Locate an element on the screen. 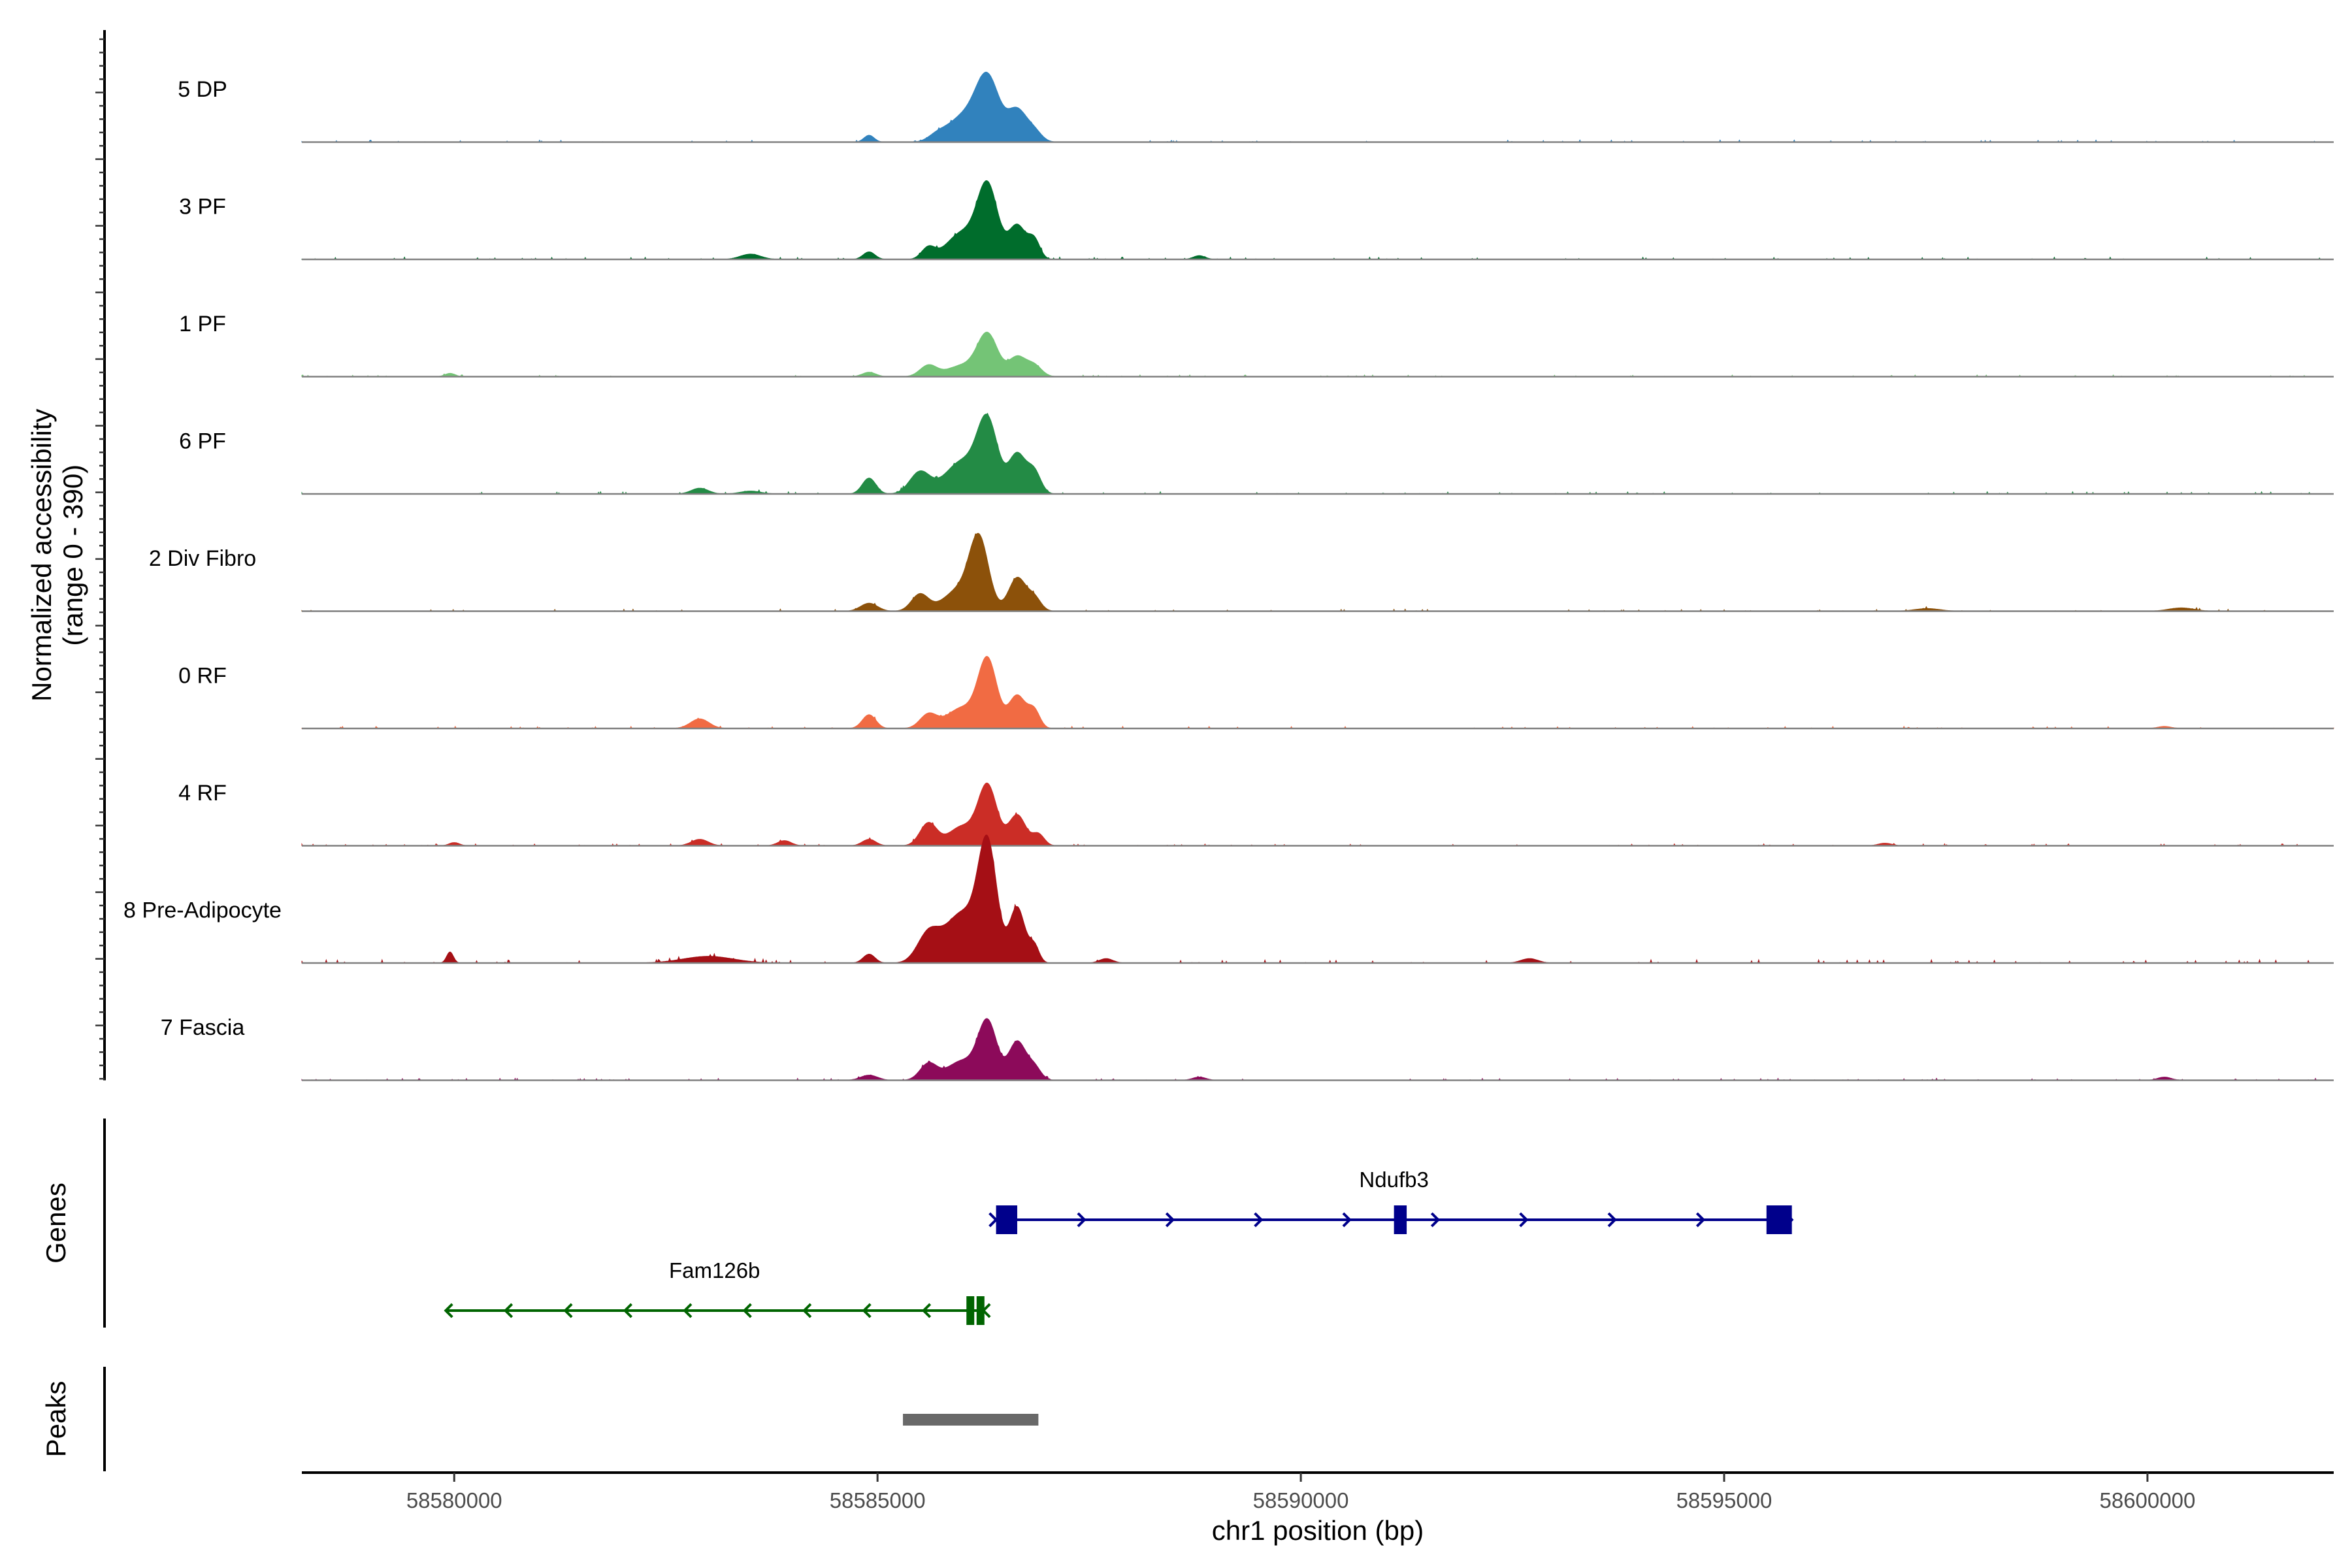 This screenshot has width=2352, height=1568. x-axis-title: chr1 position (bp) is located at coordinates (1318, 1530).